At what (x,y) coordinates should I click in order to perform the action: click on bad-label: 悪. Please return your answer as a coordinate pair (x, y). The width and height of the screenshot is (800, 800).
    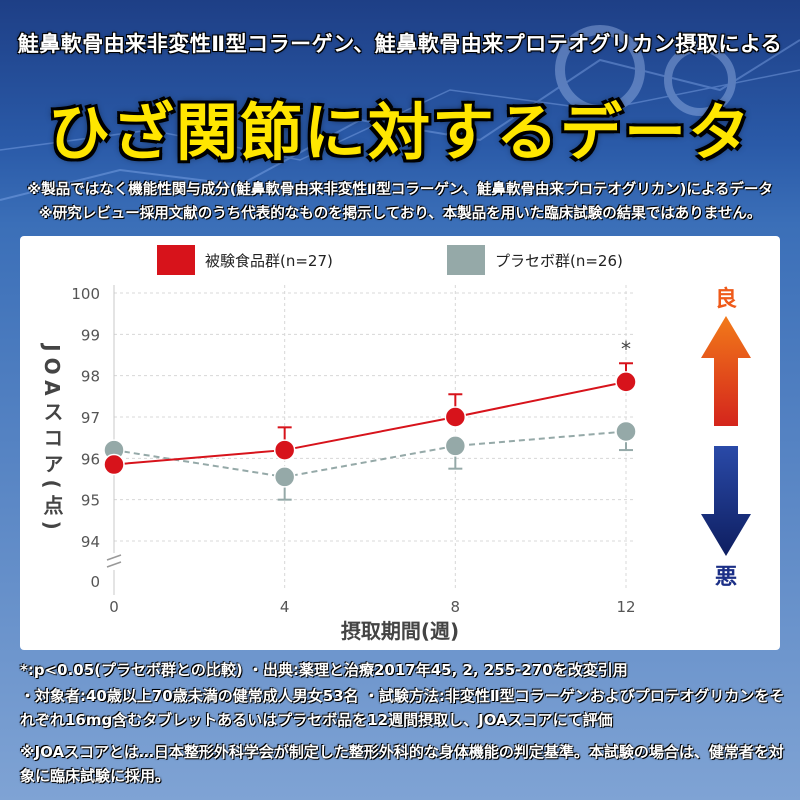
    Looking at the image, I should click on (726, 577).